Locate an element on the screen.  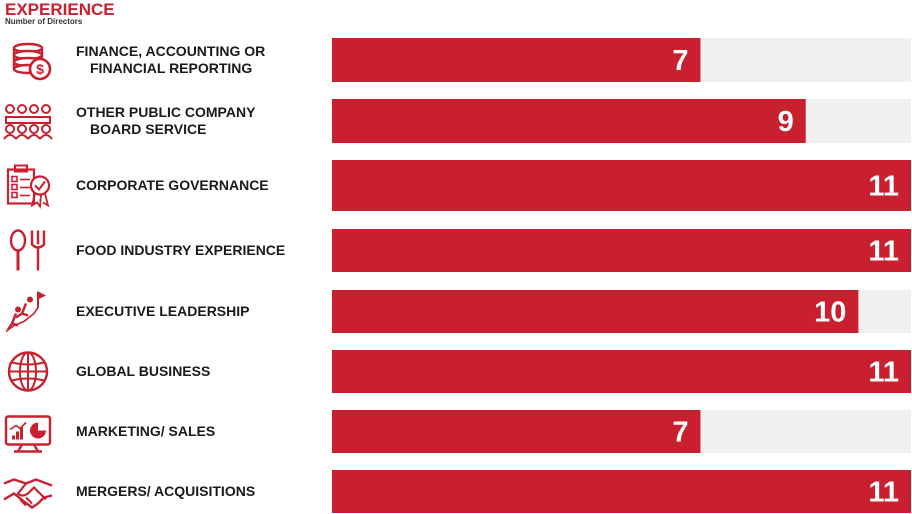
category-label-line: MARKETING/ SALES is located at coordinates (146, 431).